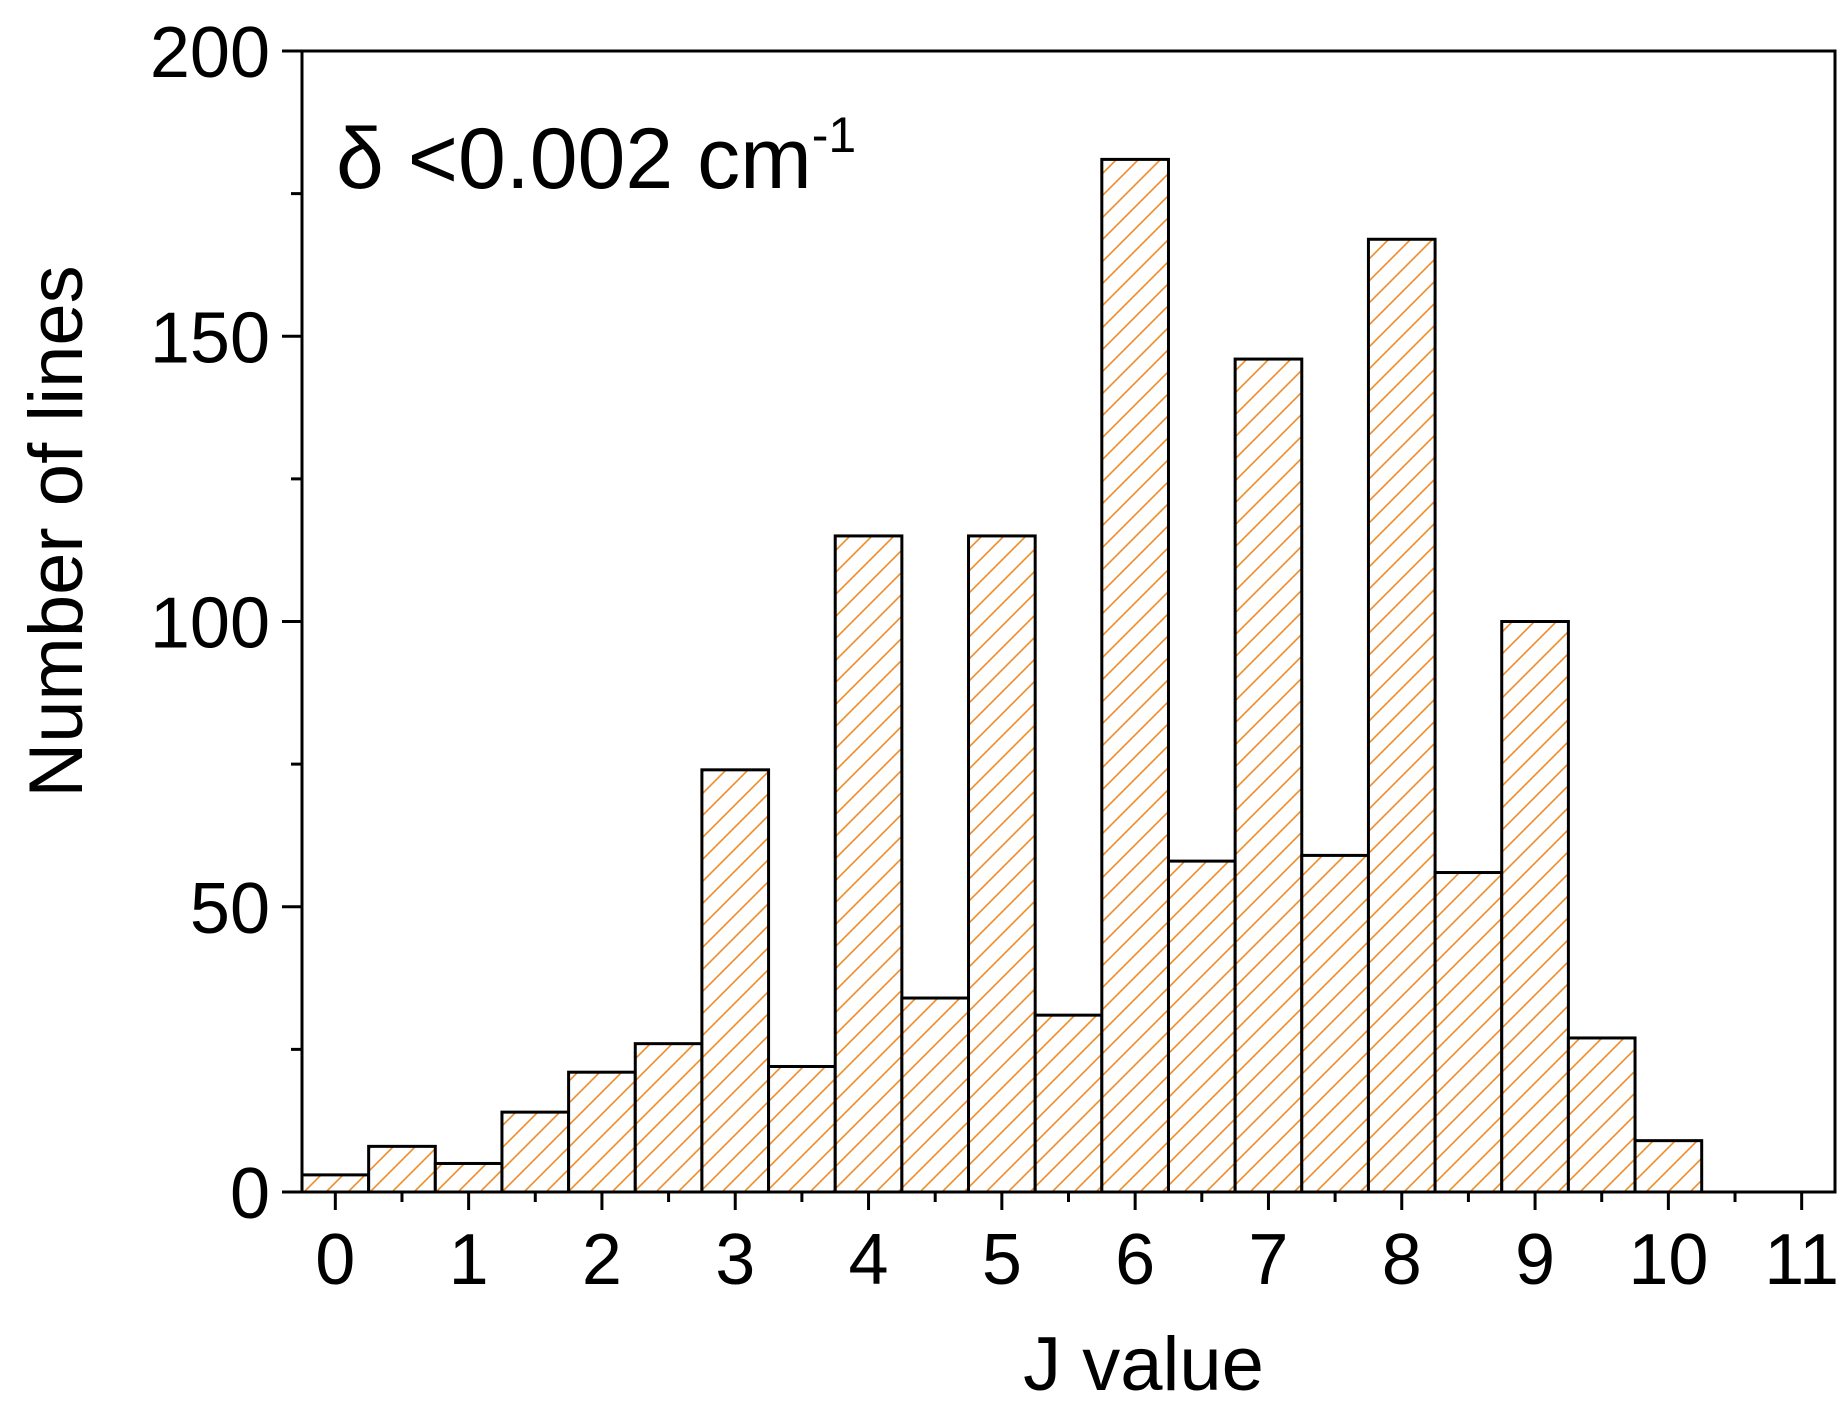 This screenshot has width=1843, height=1427. I want to click on bar-j-7.5, so click(1335, 1023).